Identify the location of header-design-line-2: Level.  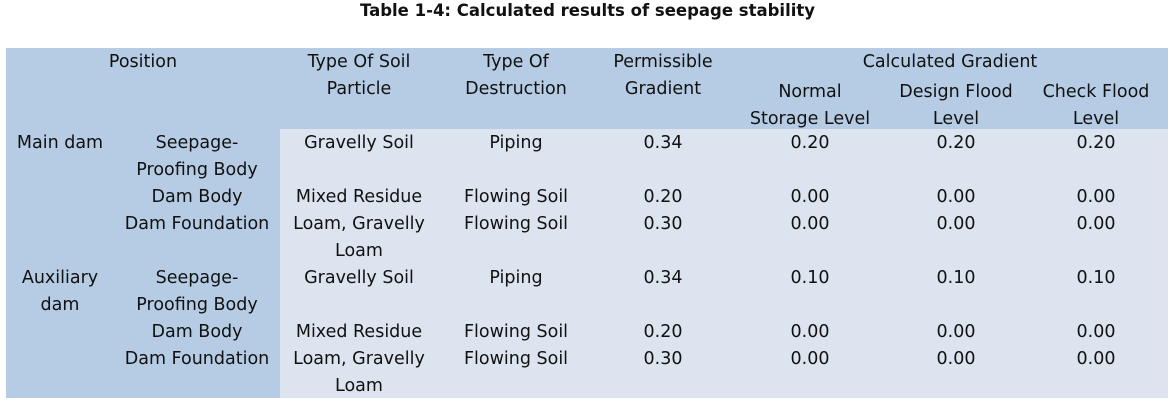
(956, 119).